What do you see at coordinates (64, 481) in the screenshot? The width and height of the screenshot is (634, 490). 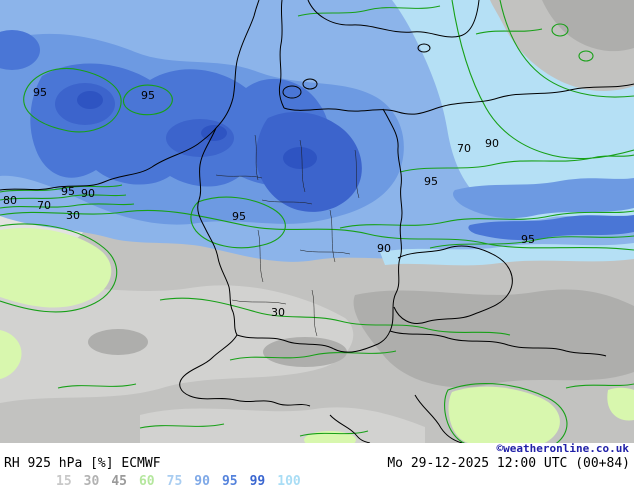 I see `legend-value: 15` at bounding box center [64, 481].